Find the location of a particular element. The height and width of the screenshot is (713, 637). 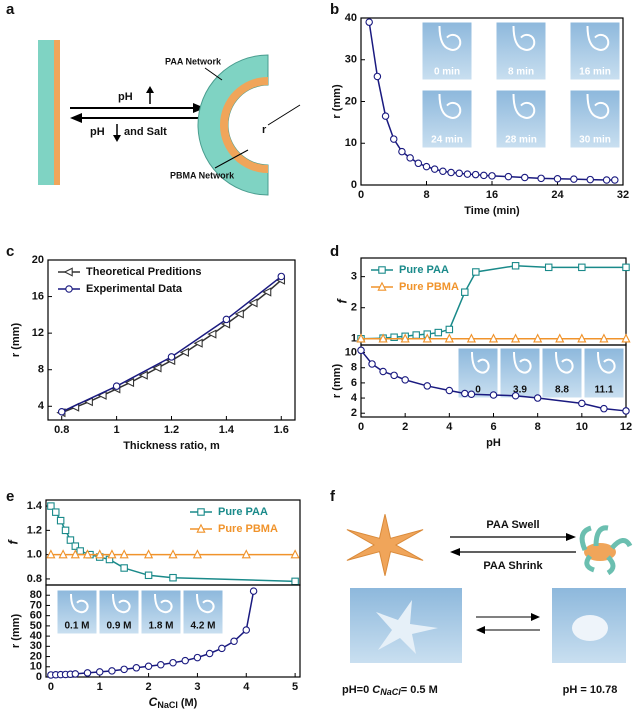

x-tick-label: 0.8 is located at coordinates (61, 430).